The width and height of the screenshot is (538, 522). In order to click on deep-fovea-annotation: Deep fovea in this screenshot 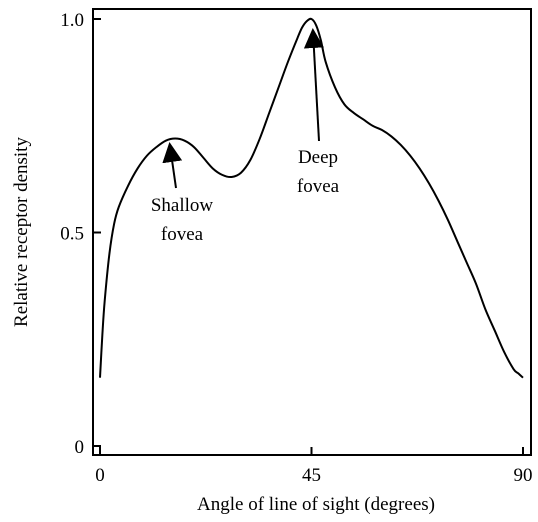, I will do `click(318, 112)`.